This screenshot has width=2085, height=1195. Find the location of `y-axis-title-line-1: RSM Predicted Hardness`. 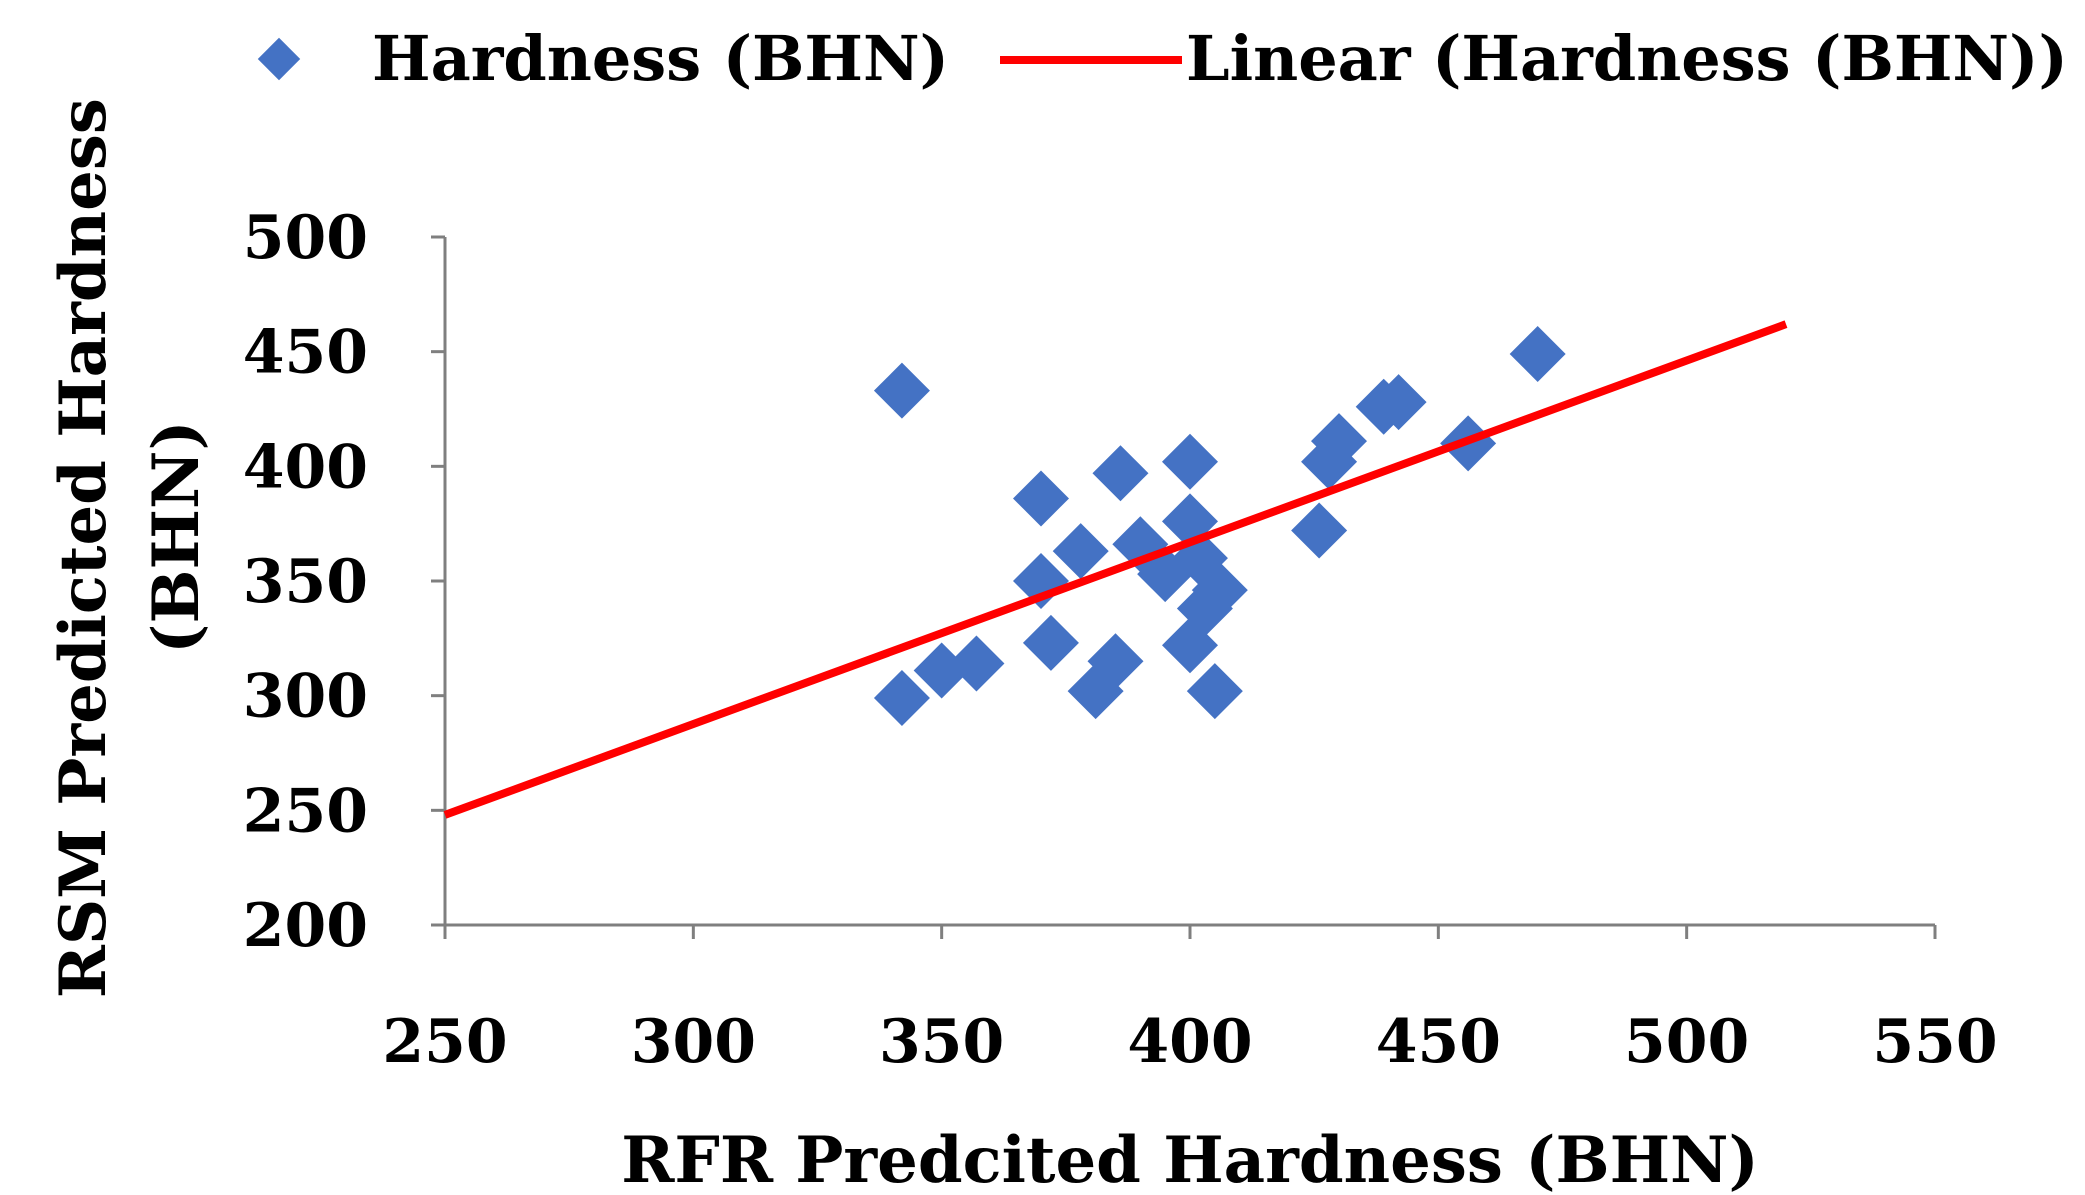

y-axis-title-line-1: RSM Predicted Hardness is located at coordinates (83, 548).